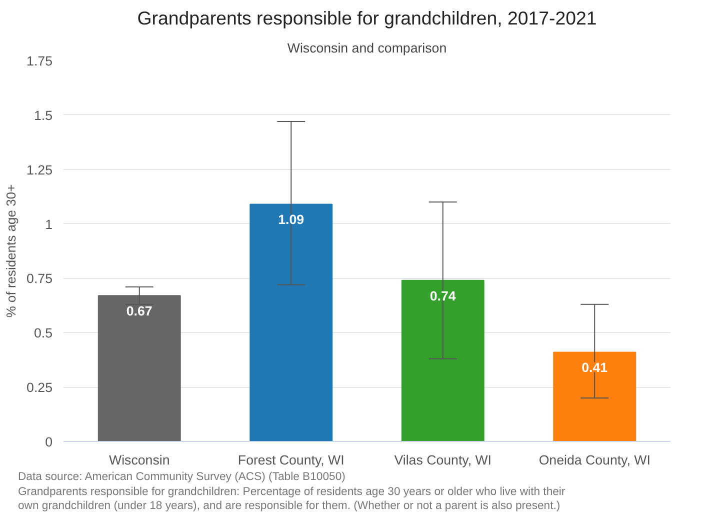 The height and width of the screenshot is (522, 701). Describe the element at coordinates (443, 460) in the screenshot. I see `x-tick-label: Vilas County, WI` at that location.